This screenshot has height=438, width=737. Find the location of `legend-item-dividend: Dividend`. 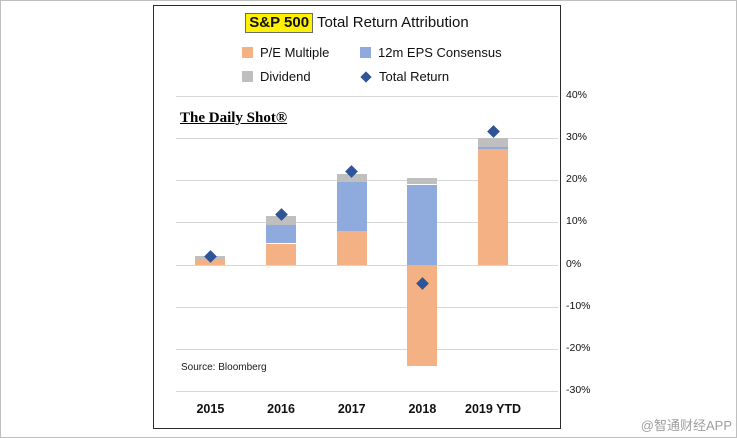

legend-item-dividend: Dividend is located at coordinates (301, 76).